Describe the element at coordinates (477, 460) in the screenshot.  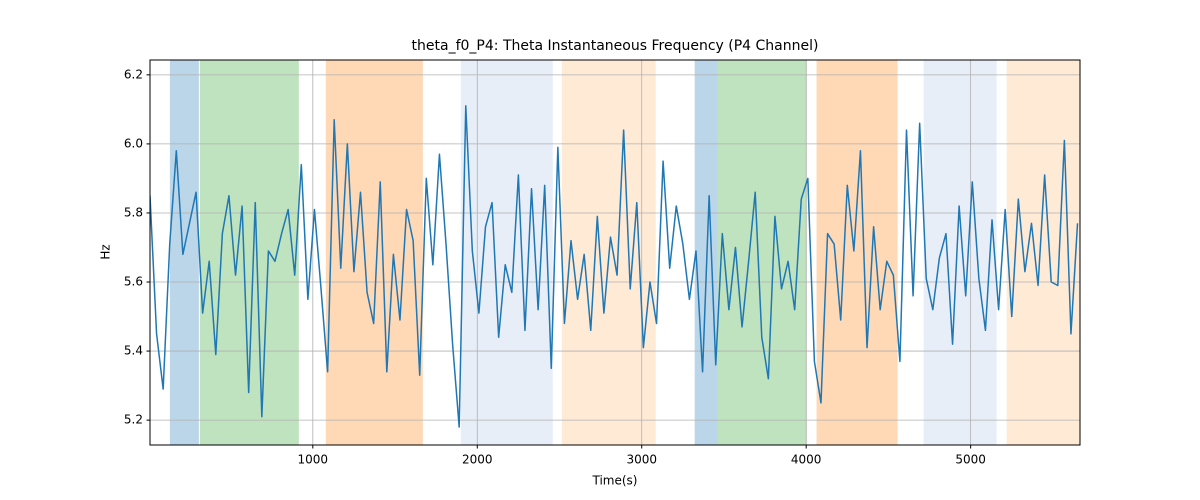
I see `x-tick-label: 2000` at that location.